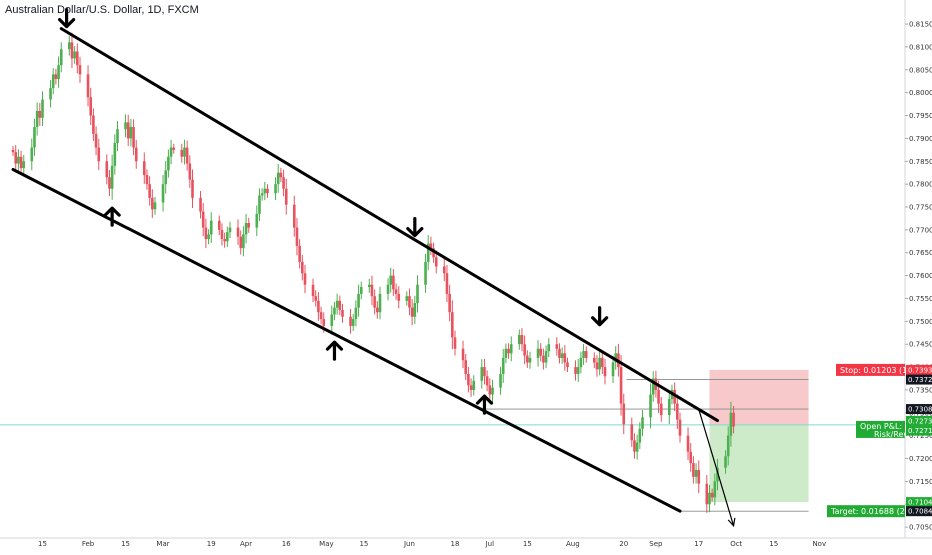 The width and height of the screenshot is (932, 555). I want to click on up-arrow-icon, so click(334, 350).